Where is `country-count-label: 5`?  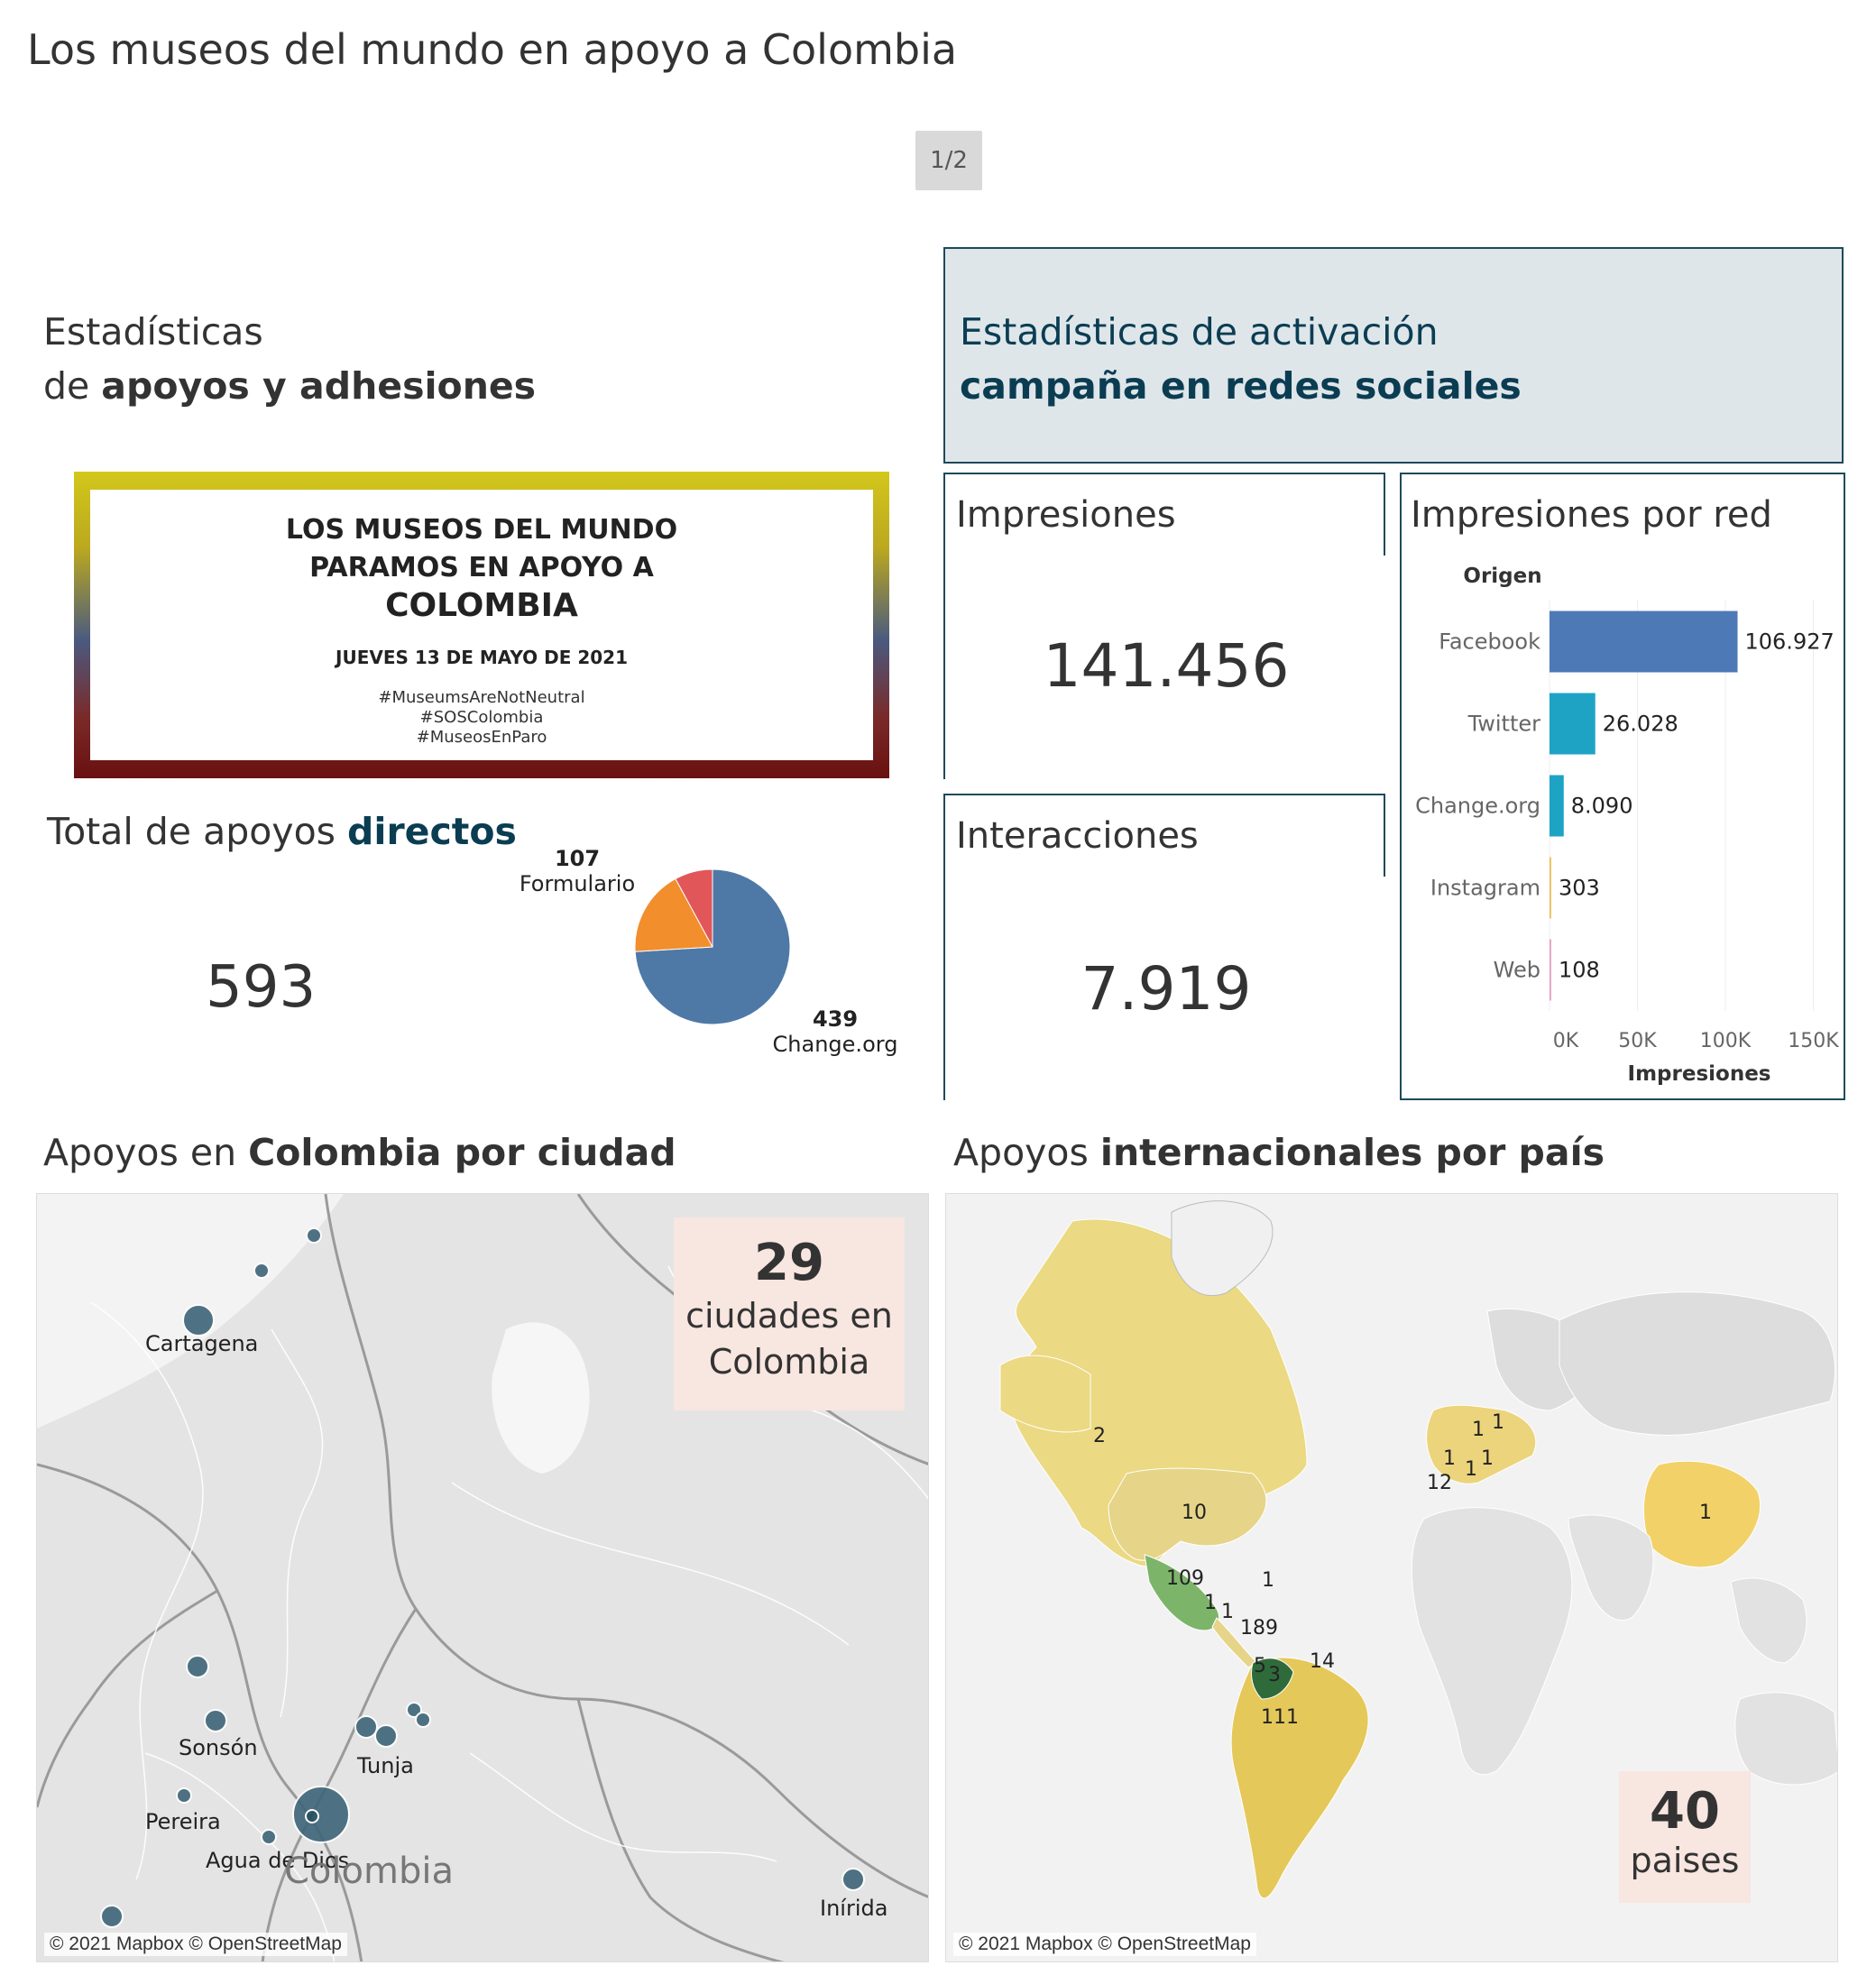 country-count-label: 5 is located at coordinates (1260, 1666).